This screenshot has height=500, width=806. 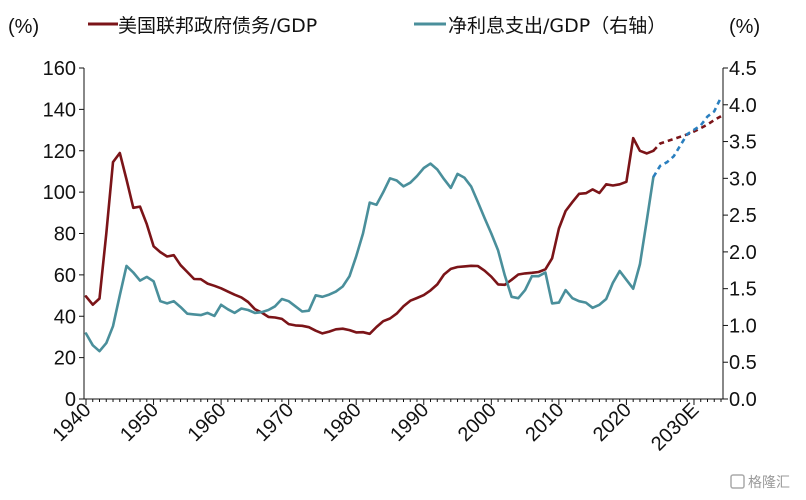 What do you see at coordinates (743, 363) in the screenshot?
I see `right-tick-label: 0.5` at bounding box center [743, 363].